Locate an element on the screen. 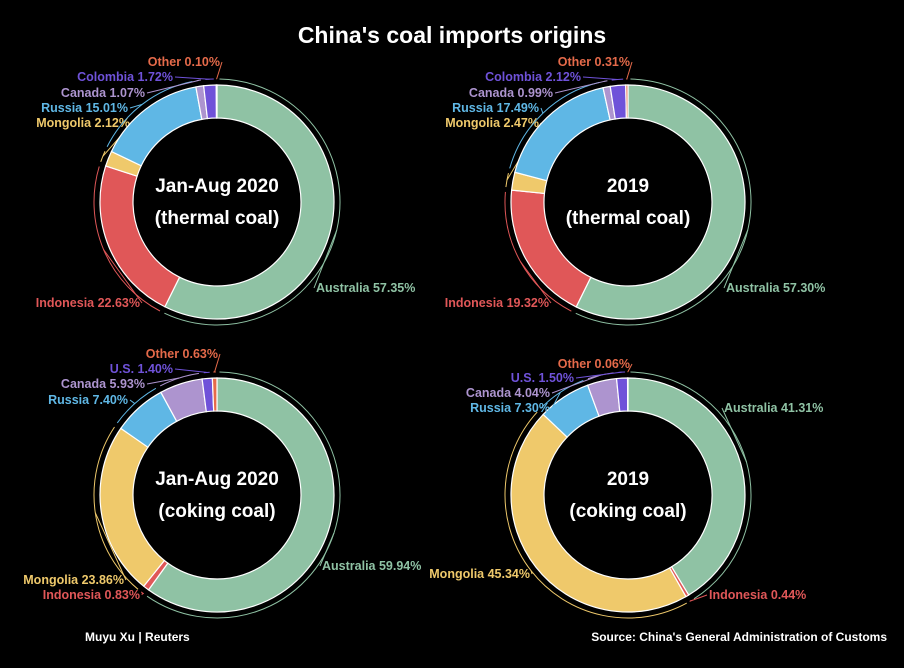 The width and height of the screenshot is (904, 668). data-label: Other 0.63% is located at coordinates (182, 354).